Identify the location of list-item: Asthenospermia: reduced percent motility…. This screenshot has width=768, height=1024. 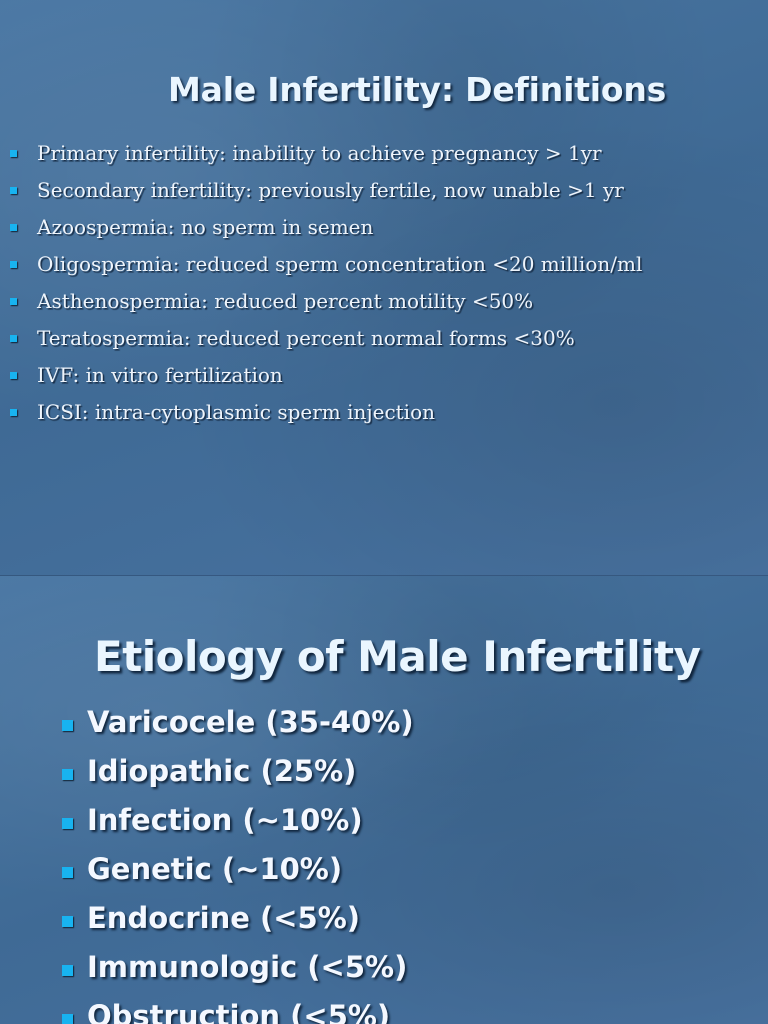
(321, 304).